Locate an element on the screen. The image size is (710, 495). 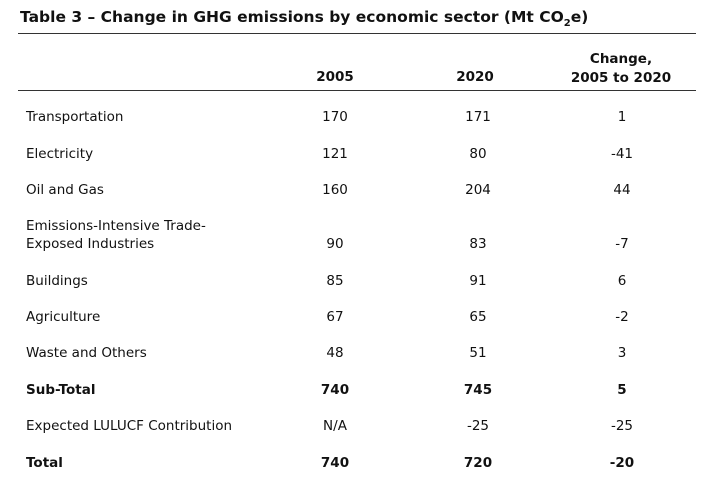
row-label: Electricity is located at coordinates (60, 154).